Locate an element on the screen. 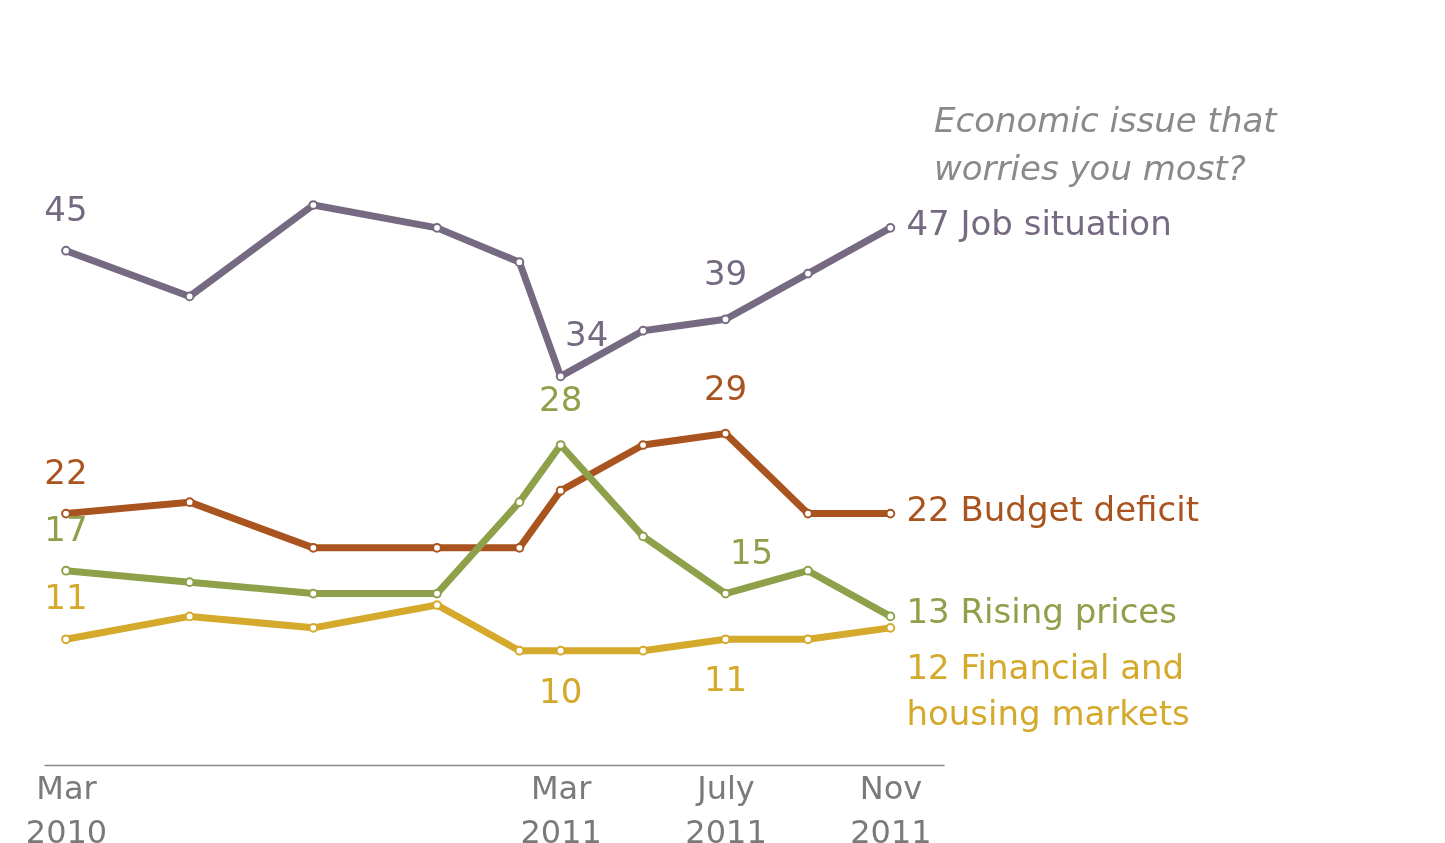  x-tick-label: July 2011 is located at coordinates (726, 805).